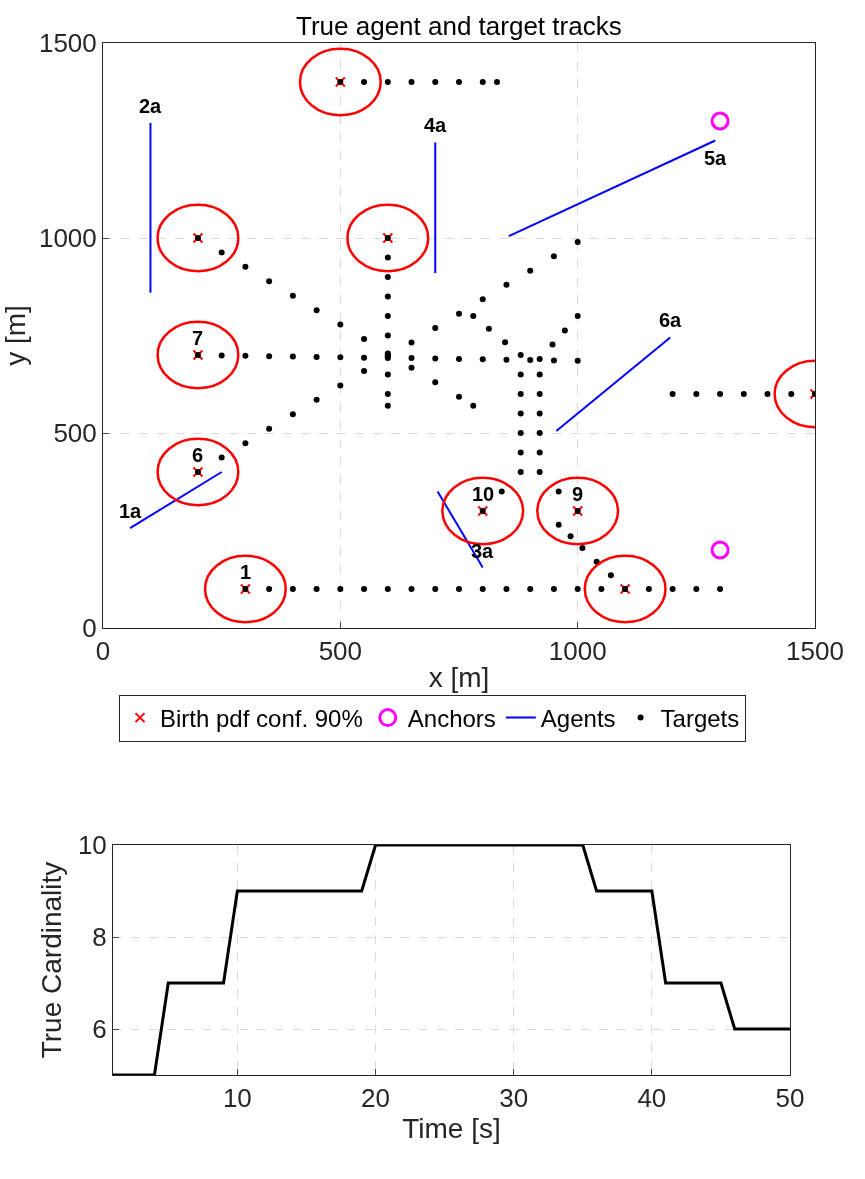 The height and width of the screenshot is (1179, 865). I want to click on y-tick-label: 0, so click(89, 628).